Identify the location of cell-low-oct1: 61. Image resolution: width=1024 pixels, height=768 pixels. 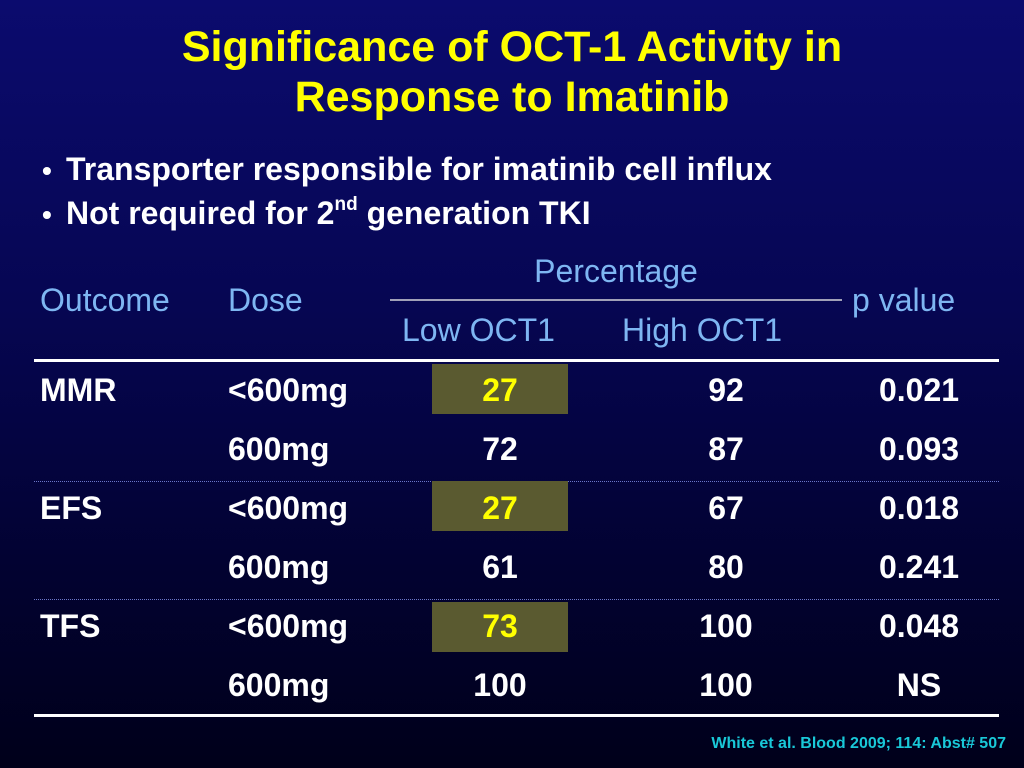
(500, 567).